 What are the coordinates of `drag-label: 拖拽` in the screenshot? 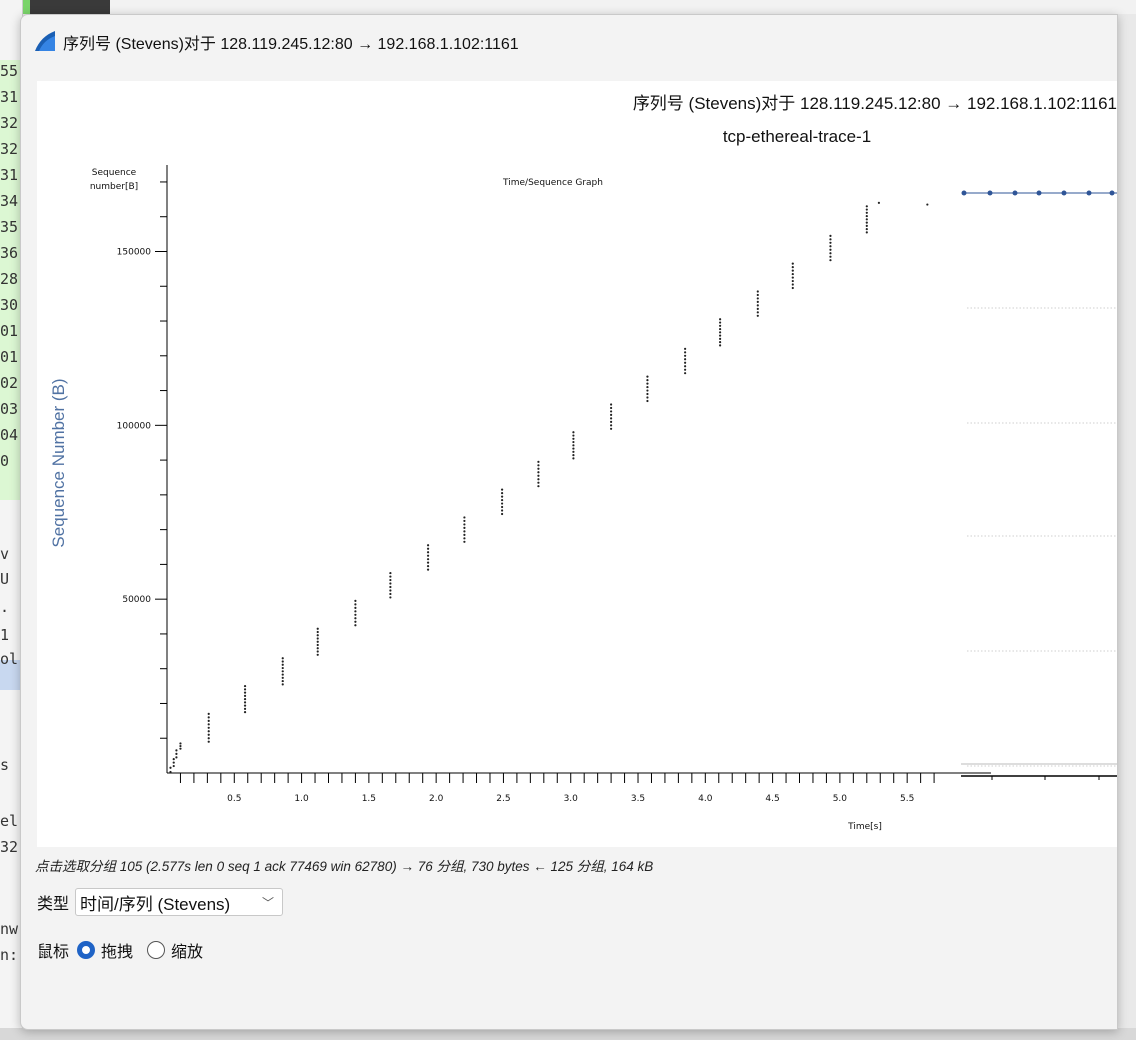 It's located at (117, 952).